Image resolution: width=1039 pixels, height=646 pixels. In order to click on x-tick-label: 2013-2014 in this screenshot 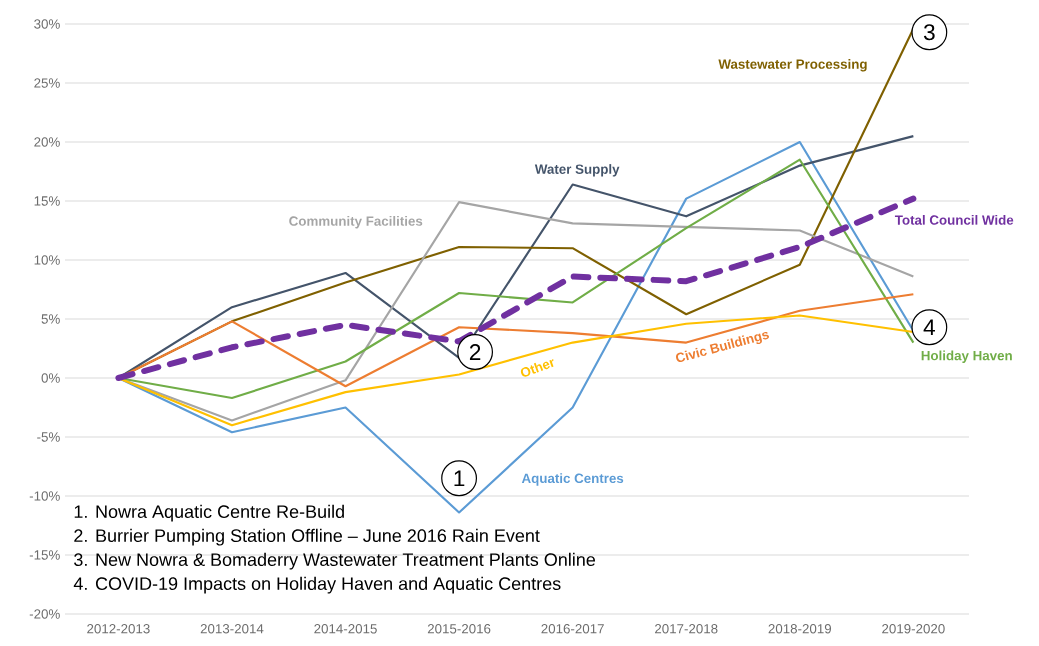, I will do `click(232, 629)`.